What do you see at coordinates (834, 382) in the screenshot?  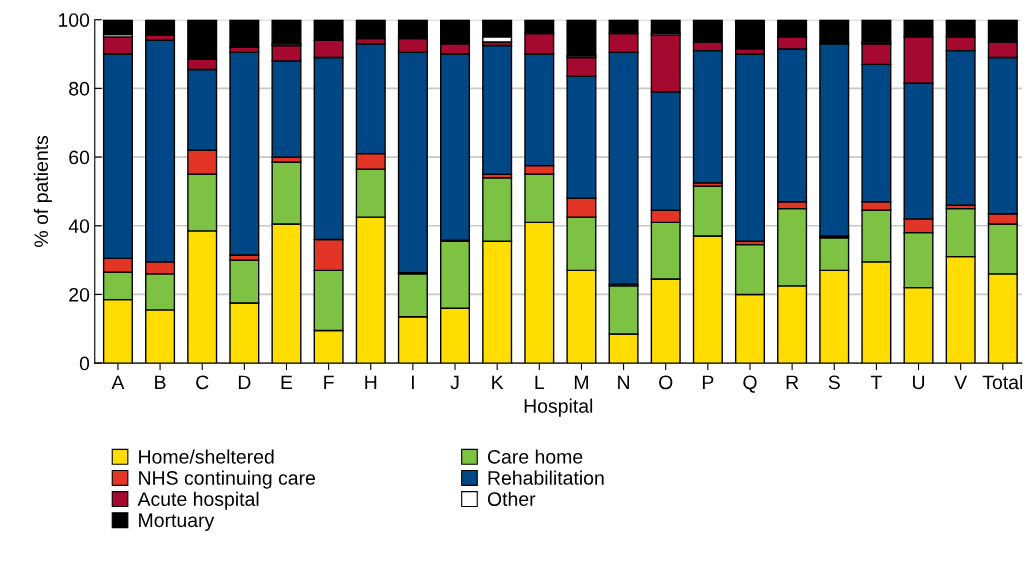 I see `x-tick-label: S` at bounding box center [834, 382].